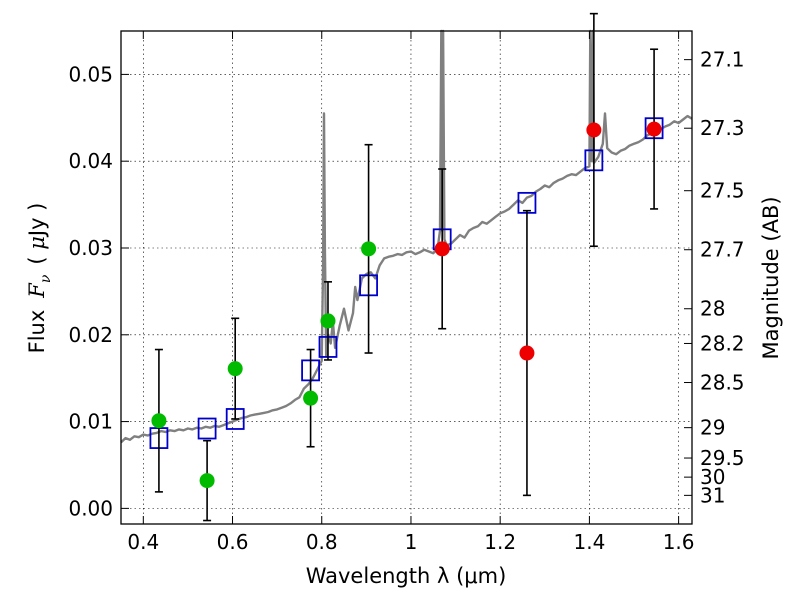  What do you see at coordinates (207, 428) in the screenshot?
I see `model-photometry-square` at bounding box center [207, 428].